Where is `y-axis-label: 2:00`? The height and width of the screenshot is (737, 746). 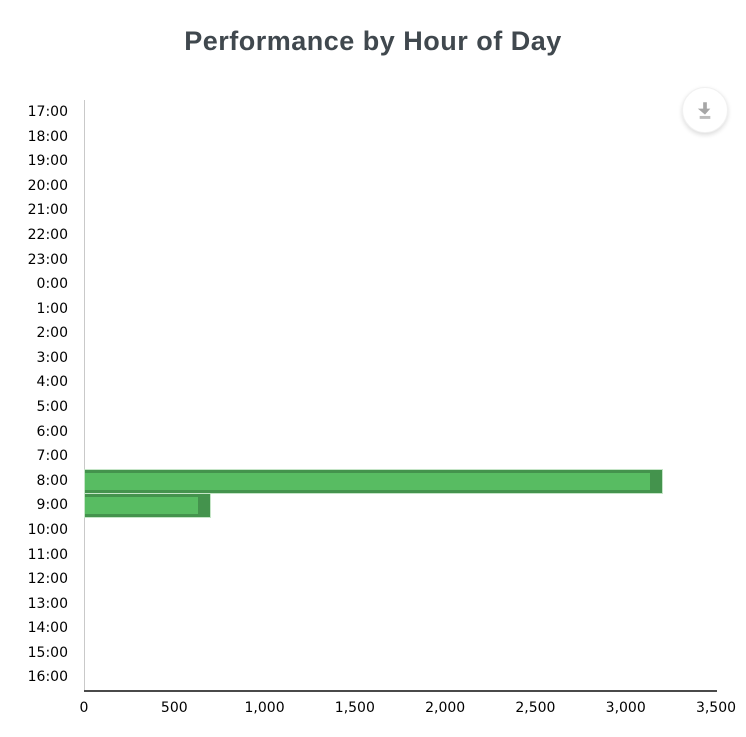
y-axis-label: 2:00 is located at coordinates (52, 333).